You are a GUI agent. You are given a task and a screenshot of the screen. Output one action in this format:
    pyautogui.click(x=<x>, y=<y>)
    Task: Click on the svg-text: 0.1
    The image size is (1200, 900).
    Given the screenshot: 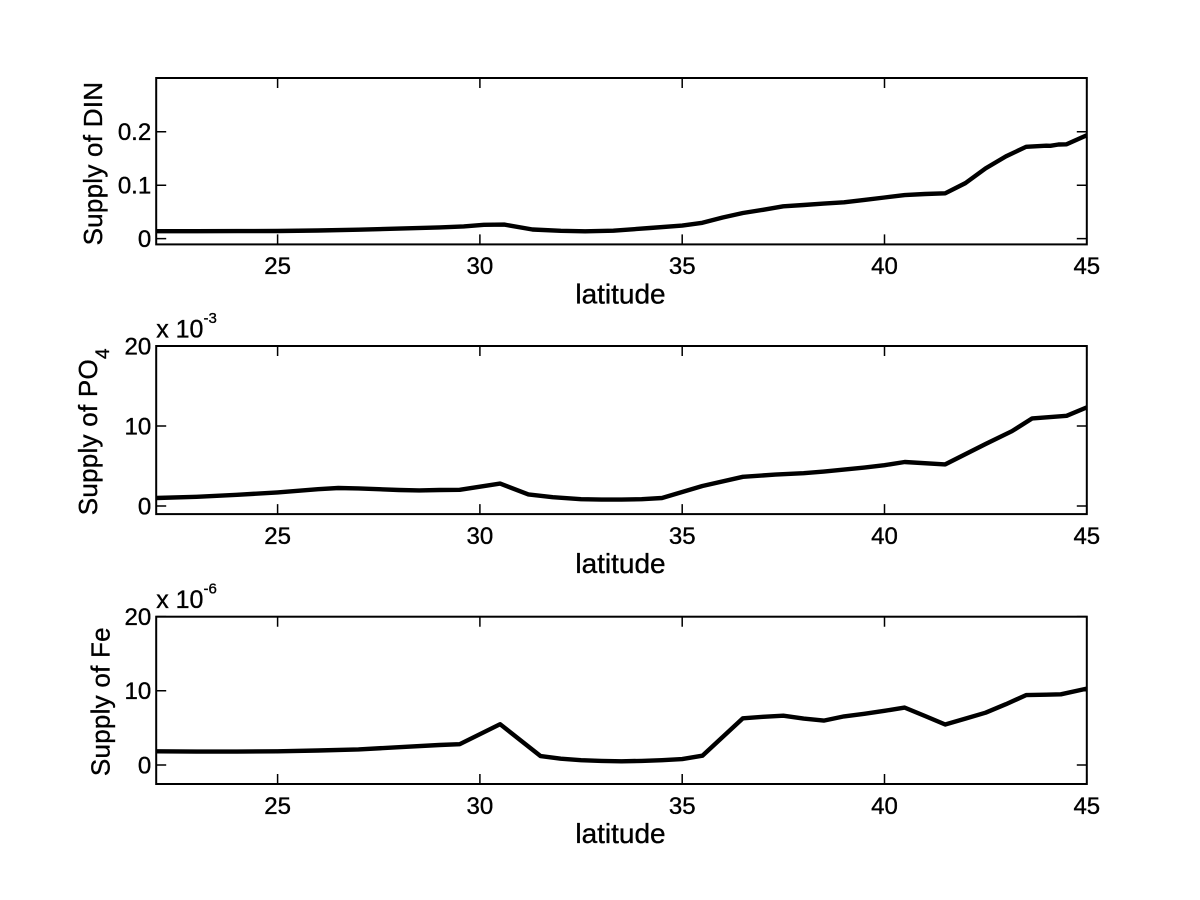 What is the action you would take?
    pyautogui.click(x=134, y=186)
    